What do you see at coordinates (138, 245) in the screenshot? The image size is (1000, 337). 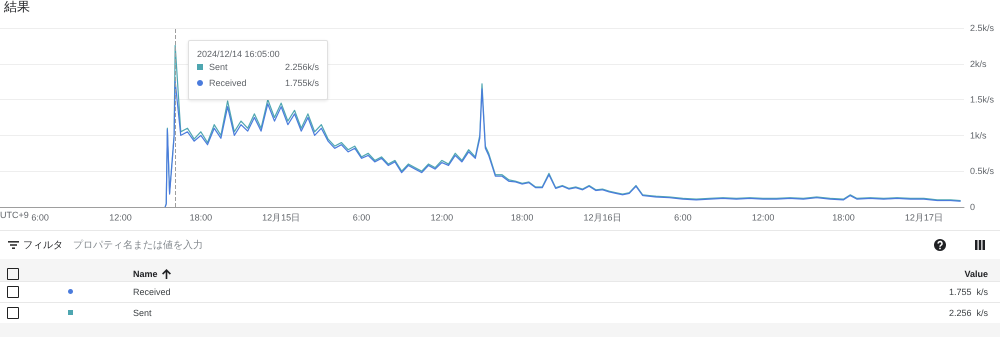 I see `text: プロパティ名または値を入力` at bounding box center [138, 245].